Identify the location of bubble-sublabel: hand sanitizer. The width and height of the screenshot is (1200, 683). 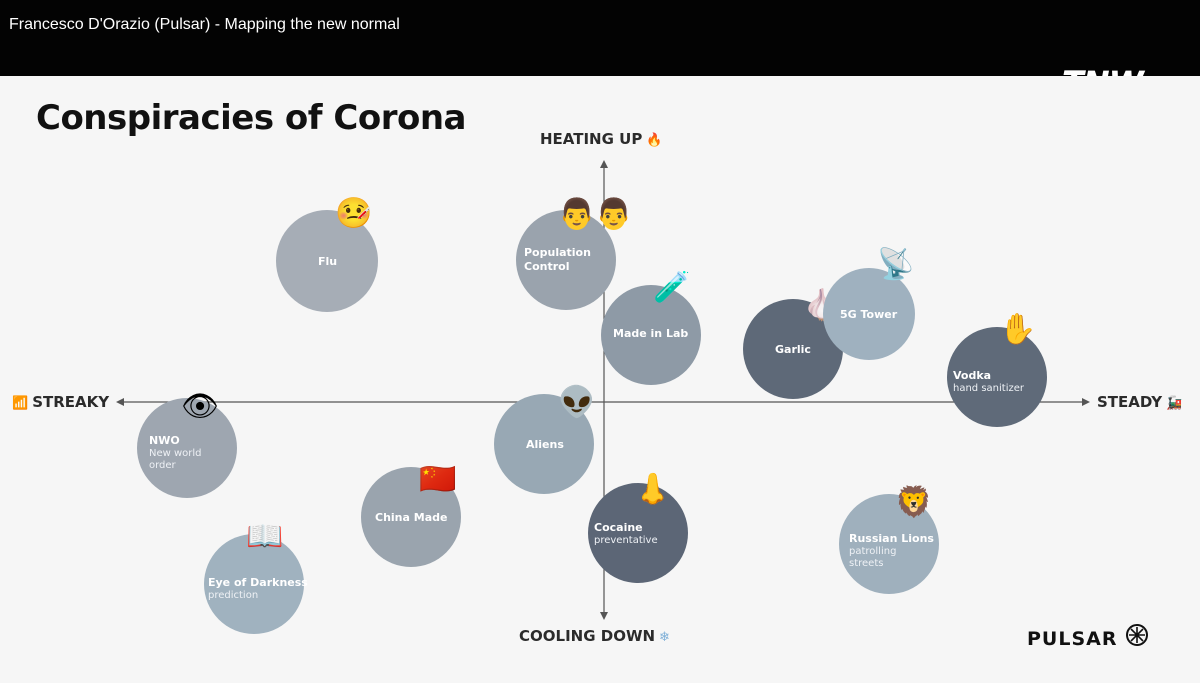
(988, 388).